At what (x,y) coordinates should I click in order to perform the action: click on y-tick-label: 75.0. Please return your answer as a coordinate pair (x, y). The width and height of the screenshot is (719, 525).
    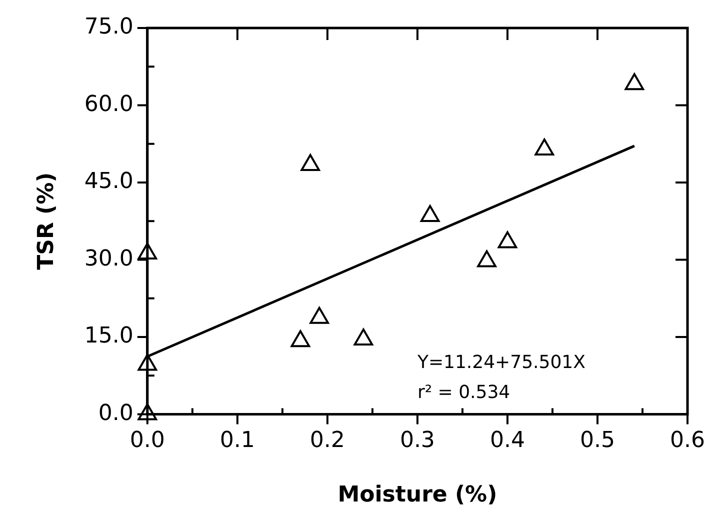
    Looking at the image, I should click on (109, 27).